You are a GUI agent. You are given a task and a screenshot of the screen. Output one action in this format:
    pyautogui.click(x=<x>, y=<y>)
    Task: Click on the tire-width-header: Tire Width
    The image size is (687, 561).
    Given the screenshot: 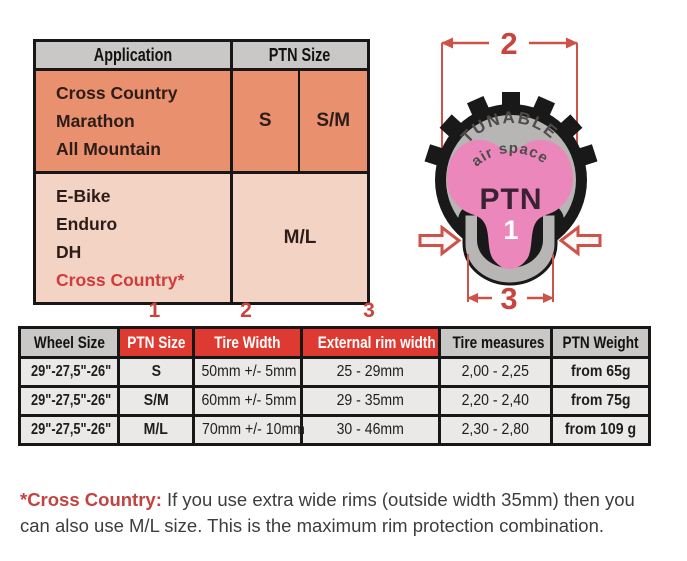 What is the action you would take?
    pyautogui.click(x=247, y=342)
    